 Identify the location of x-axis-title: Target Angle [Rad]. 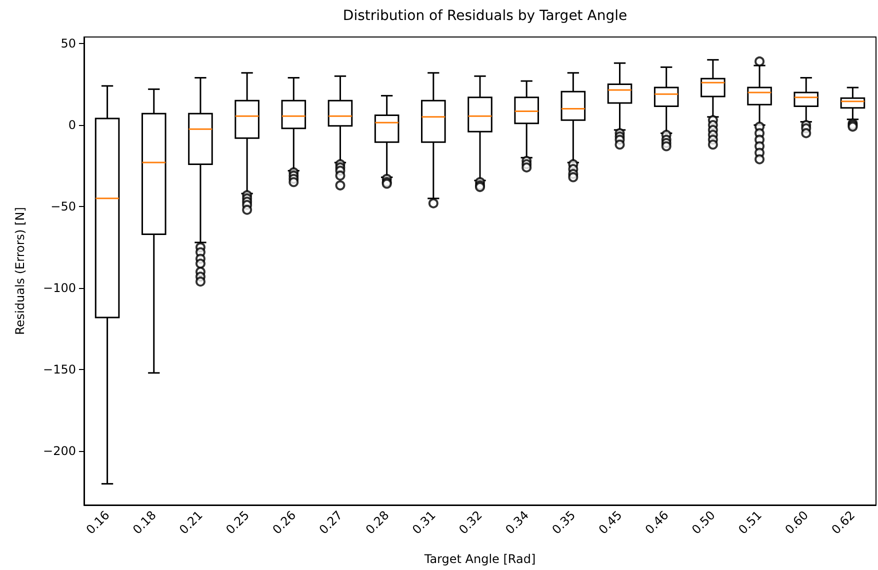
(479, 559).